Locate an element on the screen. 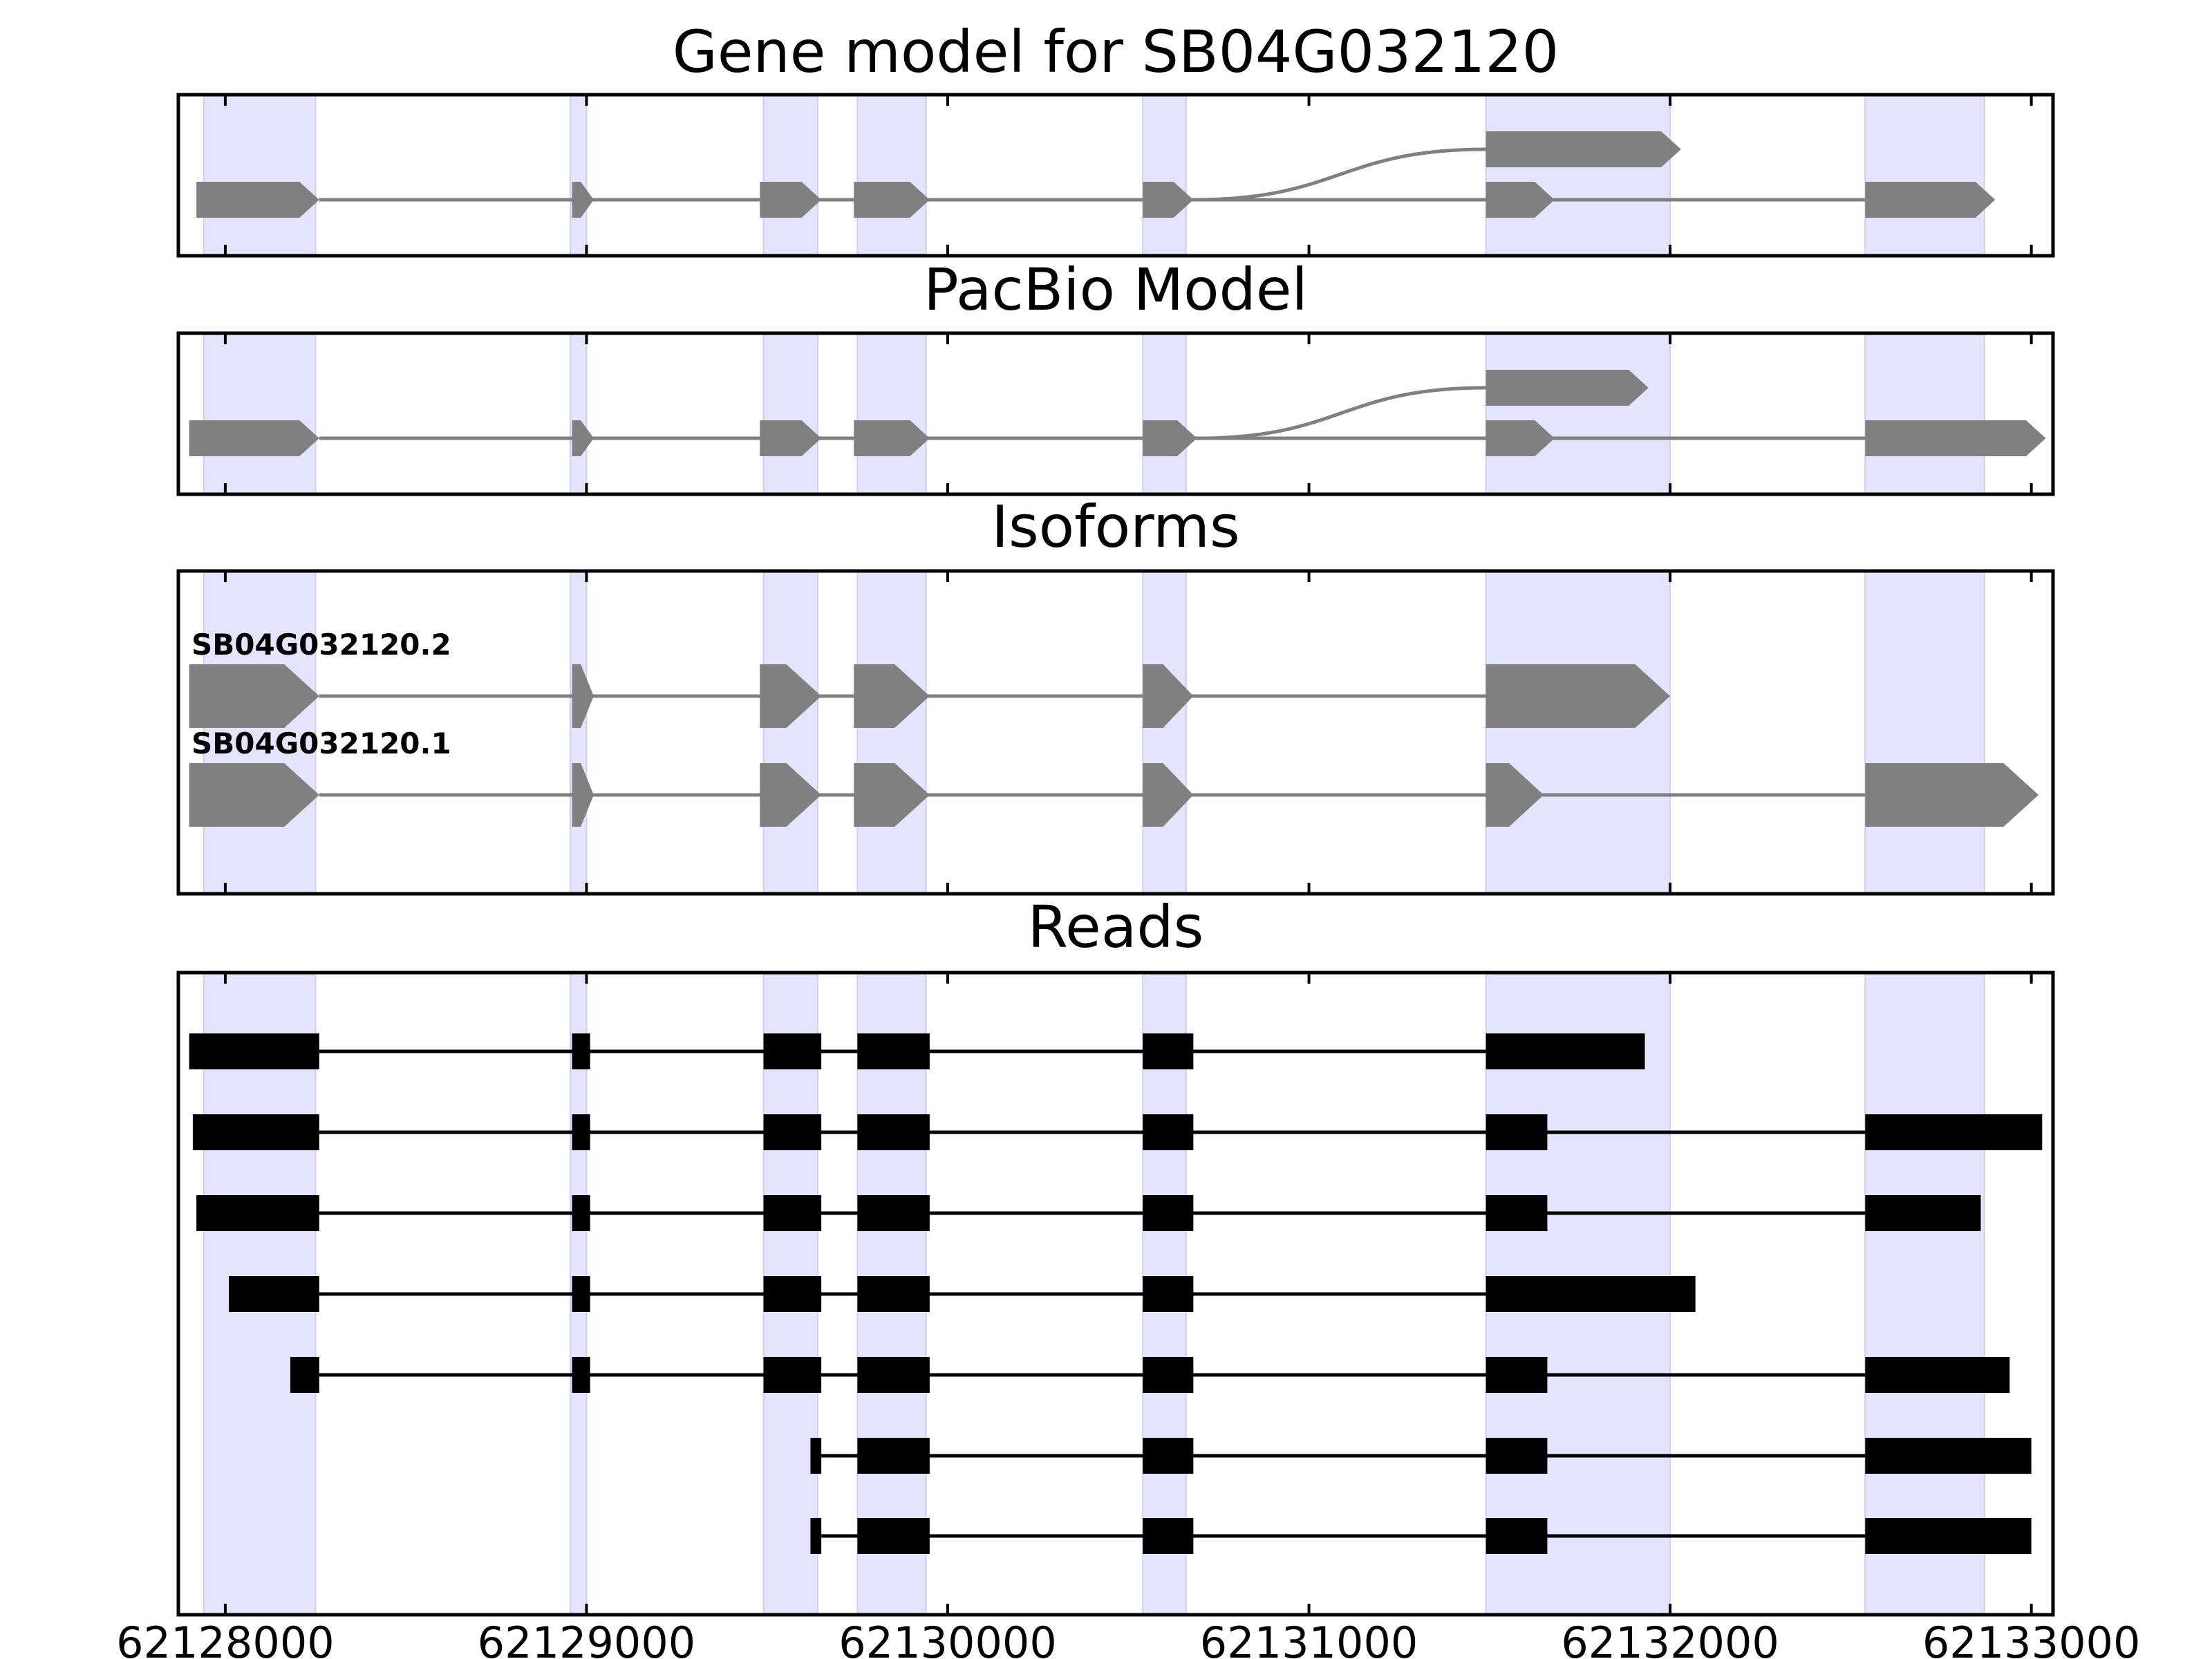 This screenshot has height=1659, width=2212. panel-title-isoforms: Isoforms is located at coordinates (1115, 527).